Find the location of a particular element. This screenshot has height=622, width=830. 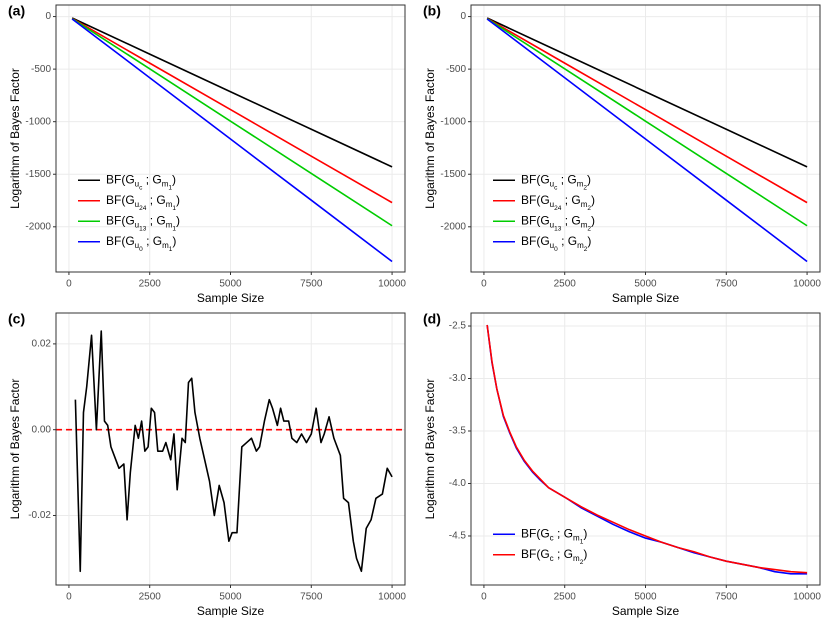

legend-label: BF(Gu24 ; Gm2) is located at coordinates (558, 202).